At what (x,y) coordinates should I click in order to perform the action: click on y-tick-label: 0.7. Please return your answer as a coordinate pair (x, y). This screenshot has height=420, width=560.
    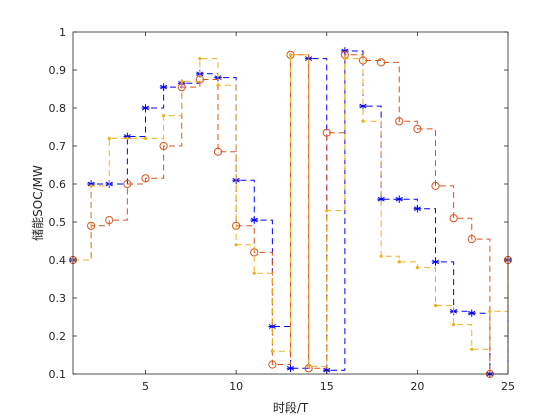
    Looking at the image, I should click on (58, 146).